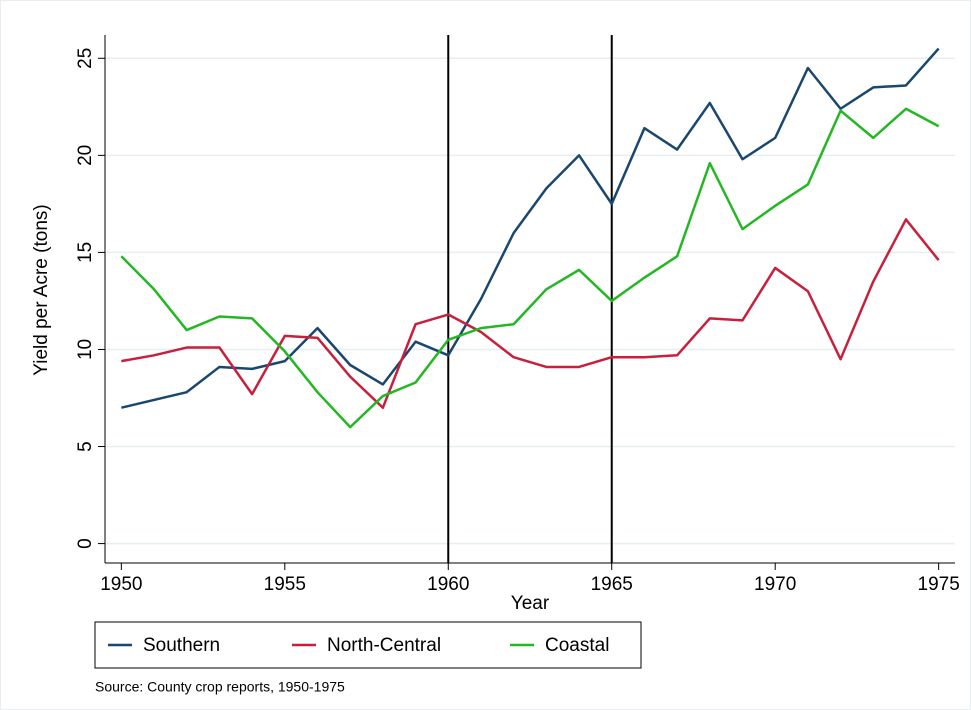 The width and height of the screenshot is (971, 710). I want to click on y-axis-title: Yield per Acre (tons), so click(41, 289).